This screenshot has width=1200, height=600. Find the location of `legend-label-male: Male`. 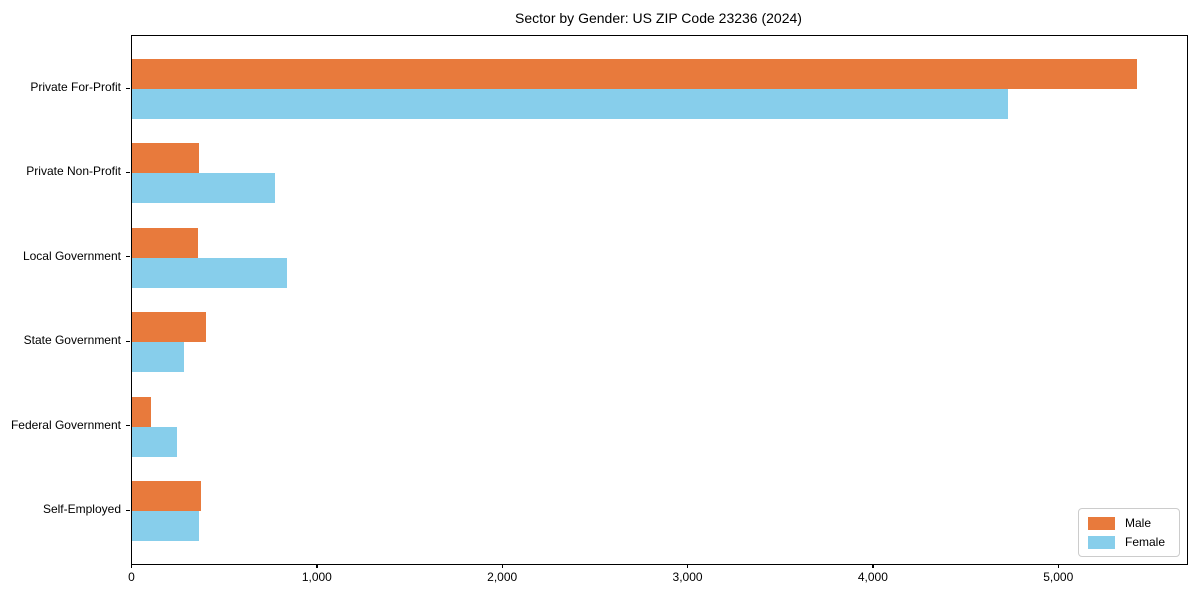

legend-label-male: Male is located at coordinates (1138, 523).